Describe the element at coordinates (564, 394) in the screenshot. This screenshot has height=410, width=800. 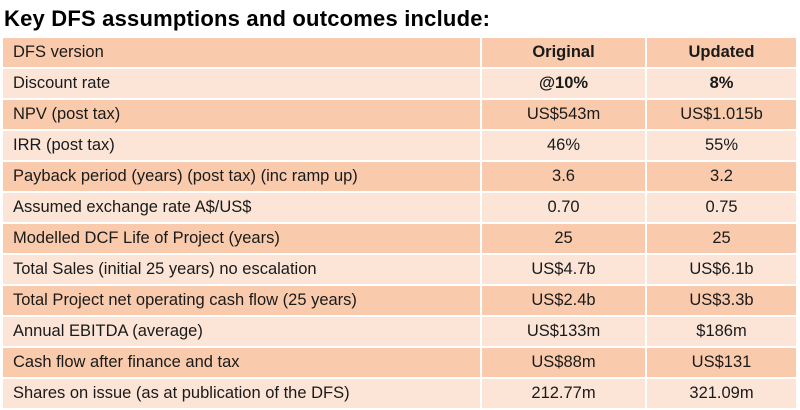
I see `original-value: 212.77m` at that location.